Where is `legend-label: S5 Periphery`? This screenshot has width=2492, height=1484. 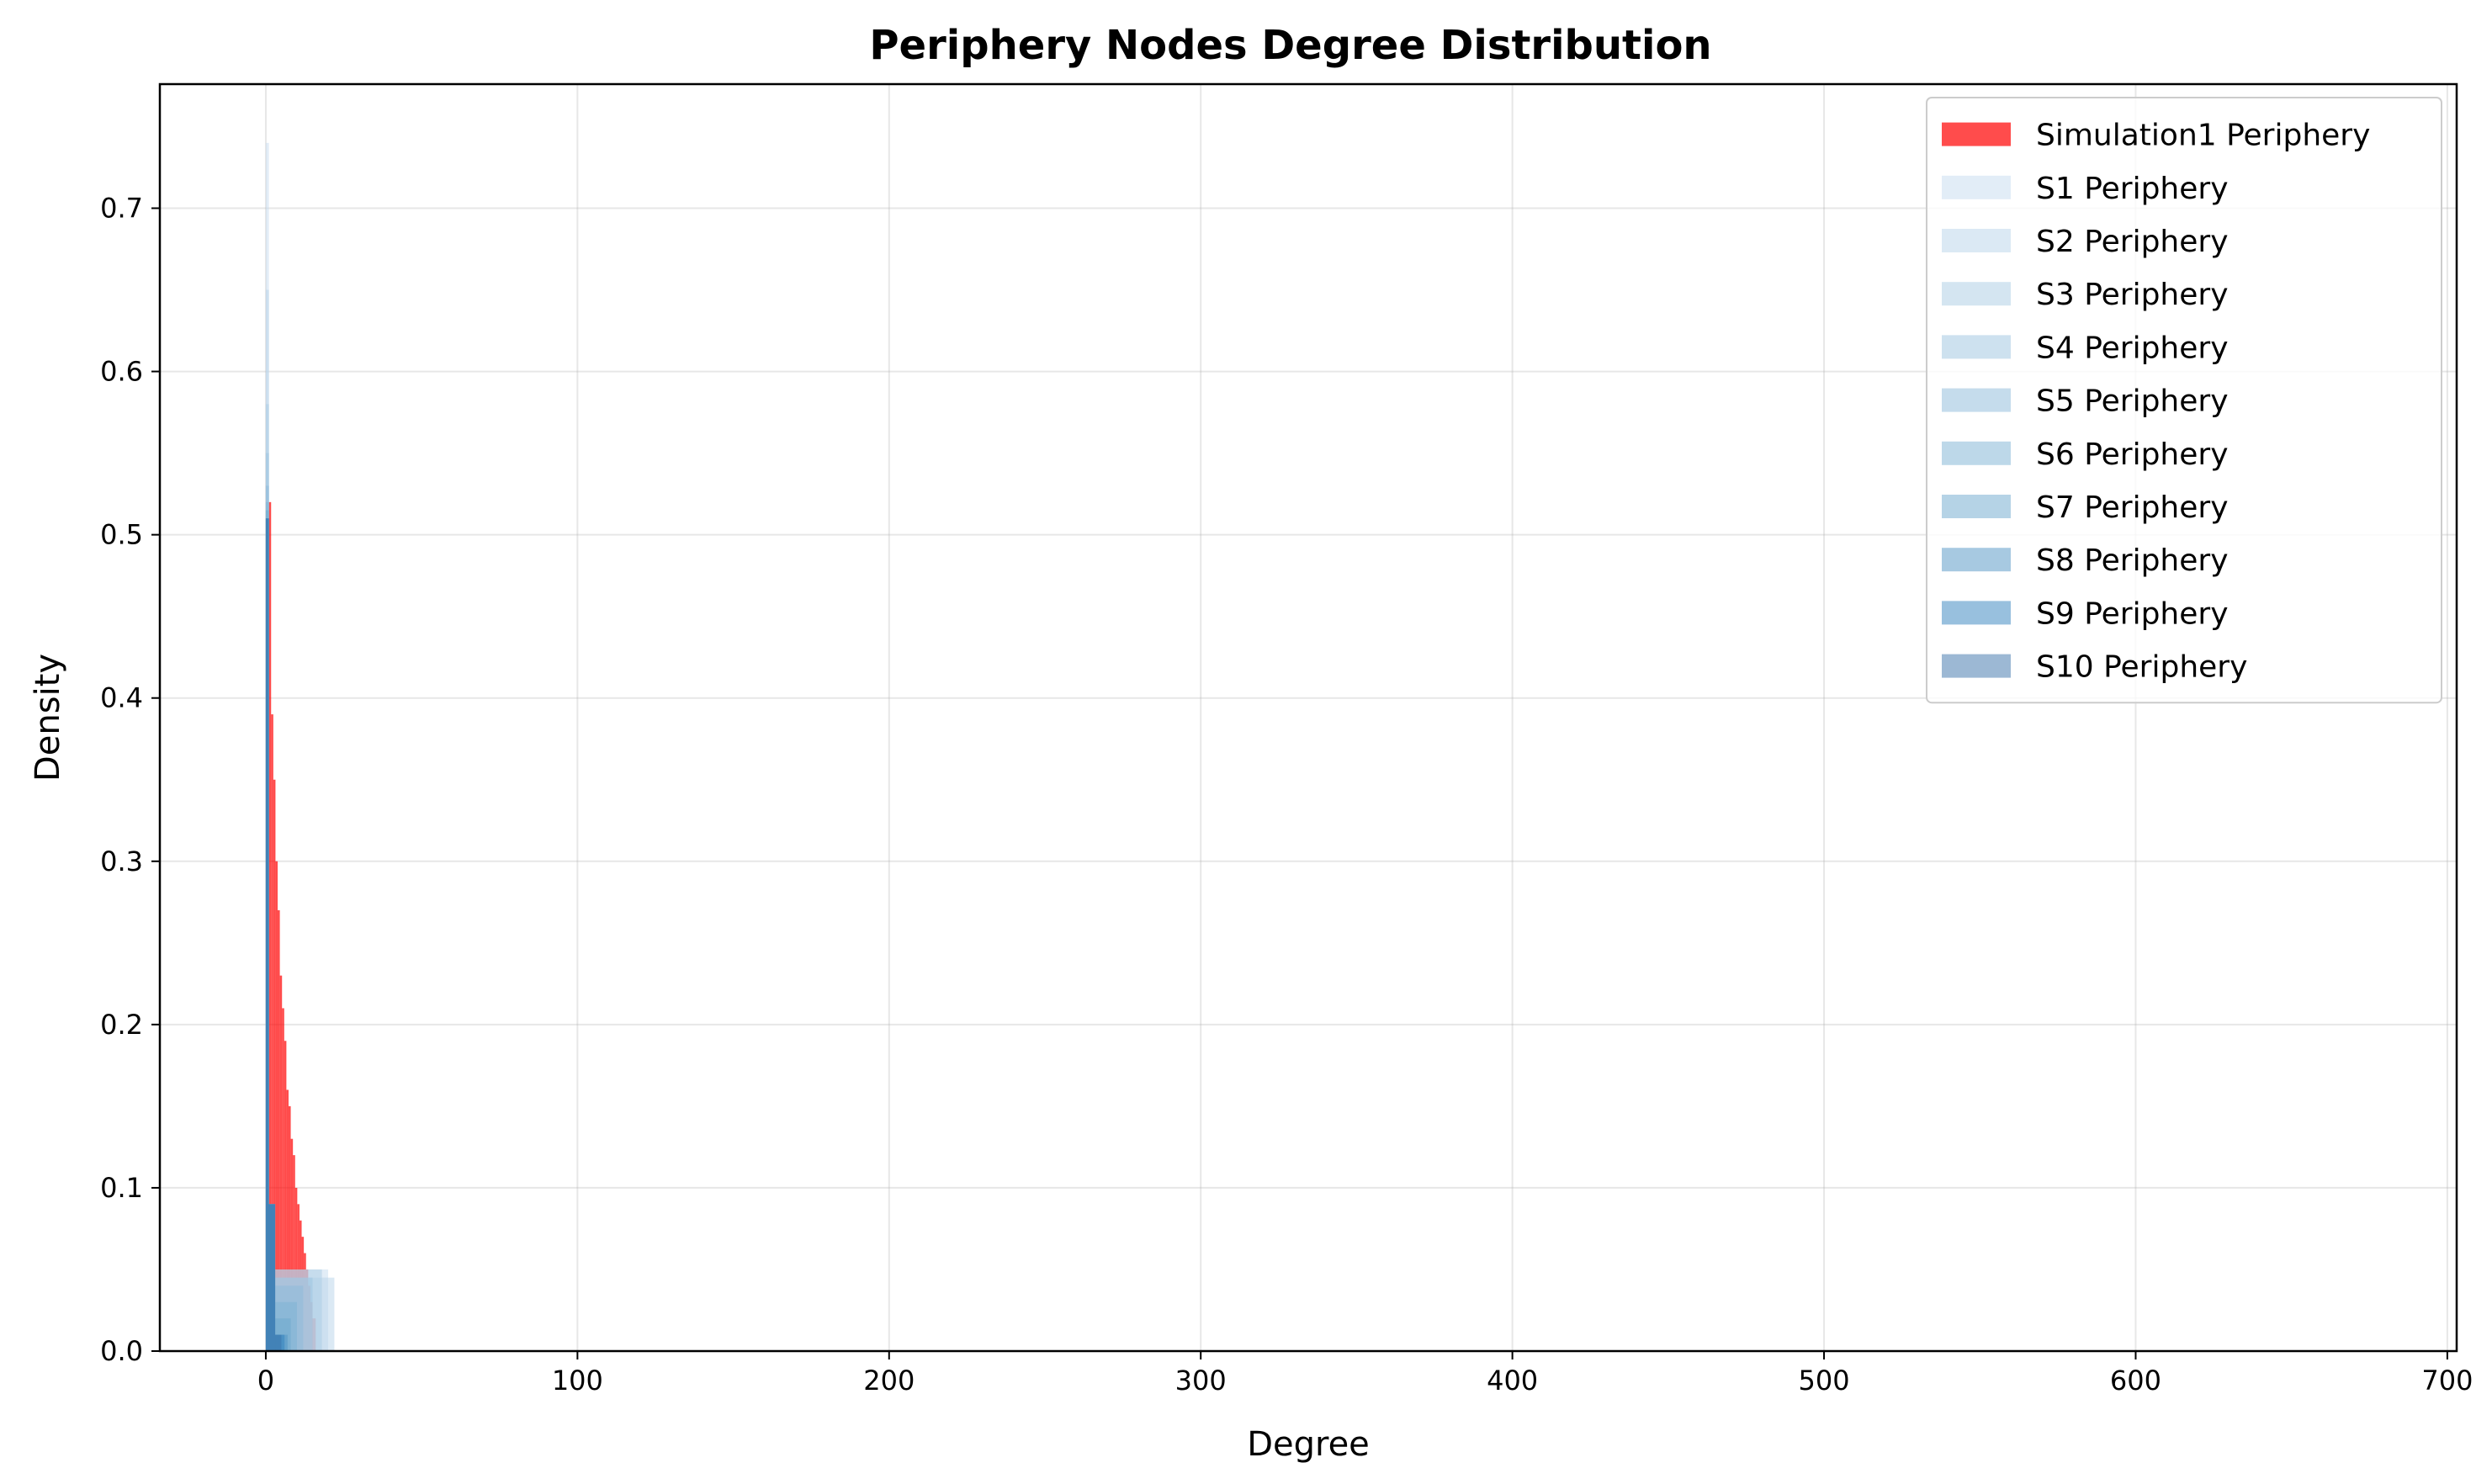
legend-label: S5 Periphery is located at coordinates (2132, 401).